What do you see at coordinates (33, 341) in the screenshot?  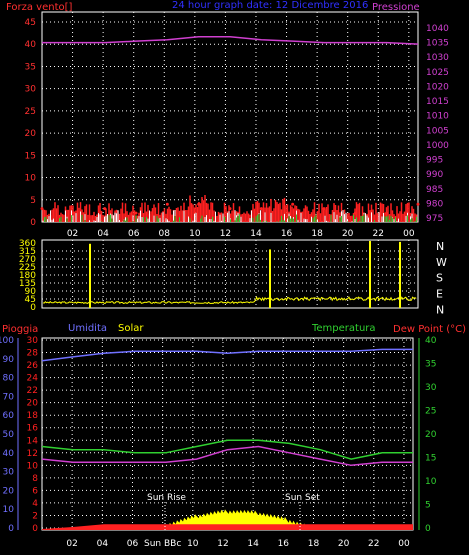 I see `y-mid-tick-label: 30` at bounding box center [33, 341].